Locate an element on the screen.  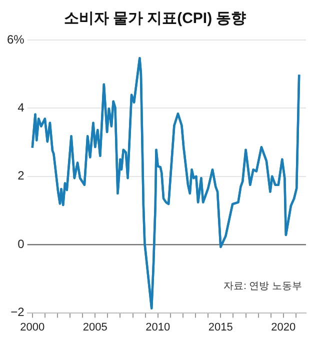
chart-title: 소비자 물가 지표(CPI) 동향 is located at coordinates (155, 19).